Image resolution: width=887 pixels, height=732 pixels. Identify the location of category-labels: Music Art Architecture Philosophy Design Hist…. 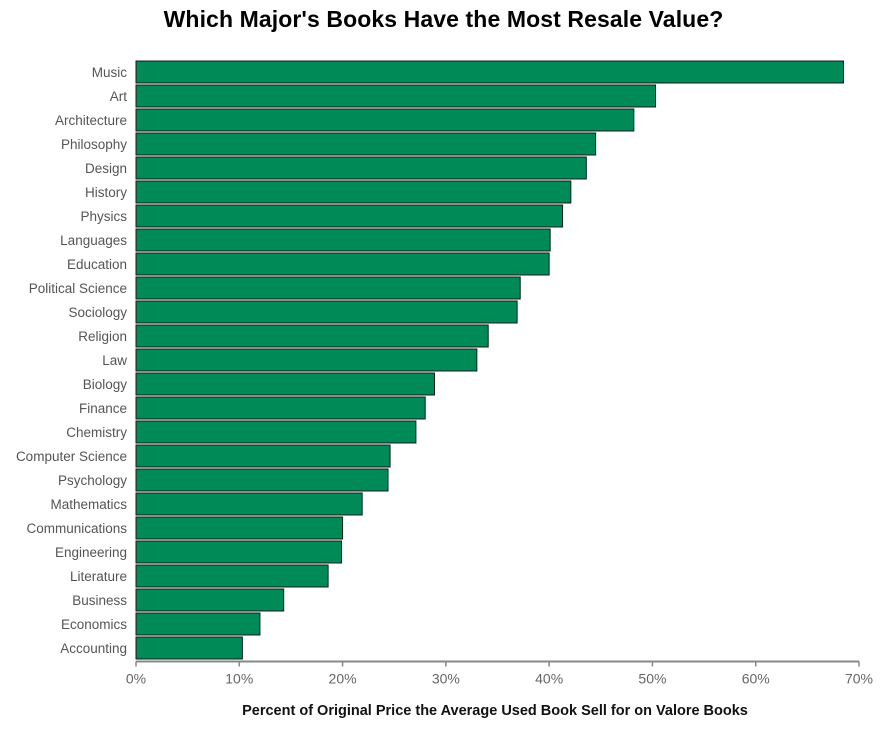
(71, 360).